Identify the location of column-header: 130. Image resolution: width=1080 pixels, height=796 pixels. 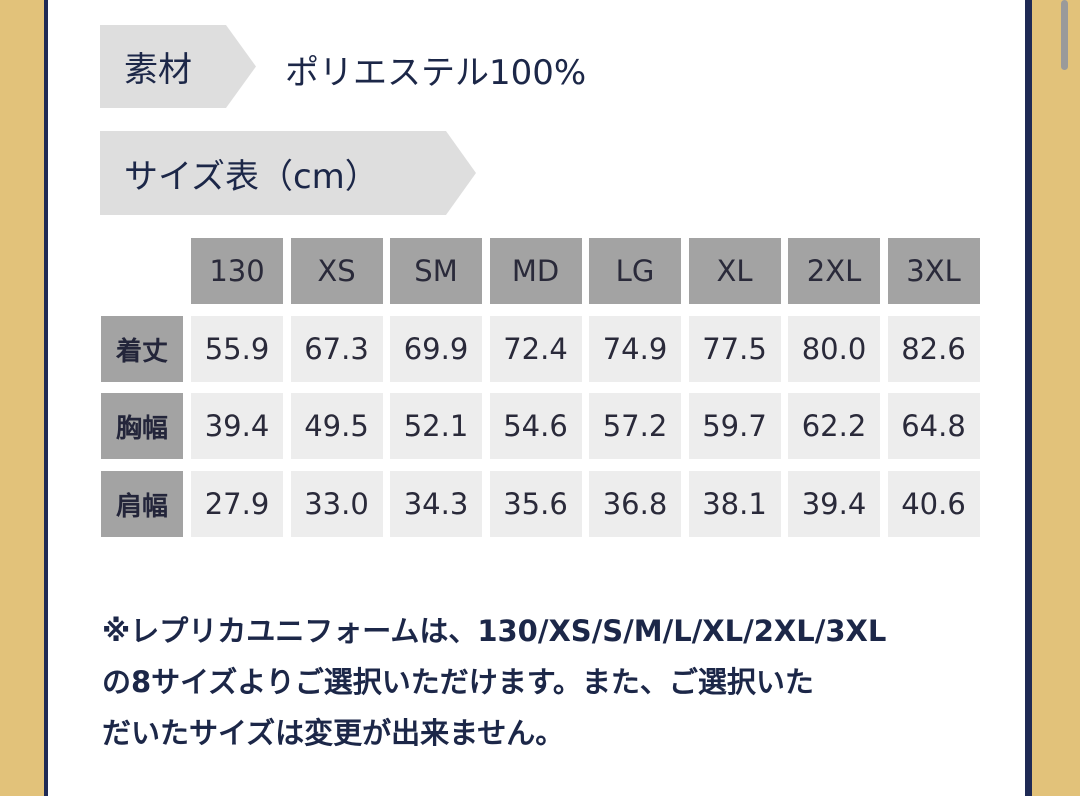
(237, 271).